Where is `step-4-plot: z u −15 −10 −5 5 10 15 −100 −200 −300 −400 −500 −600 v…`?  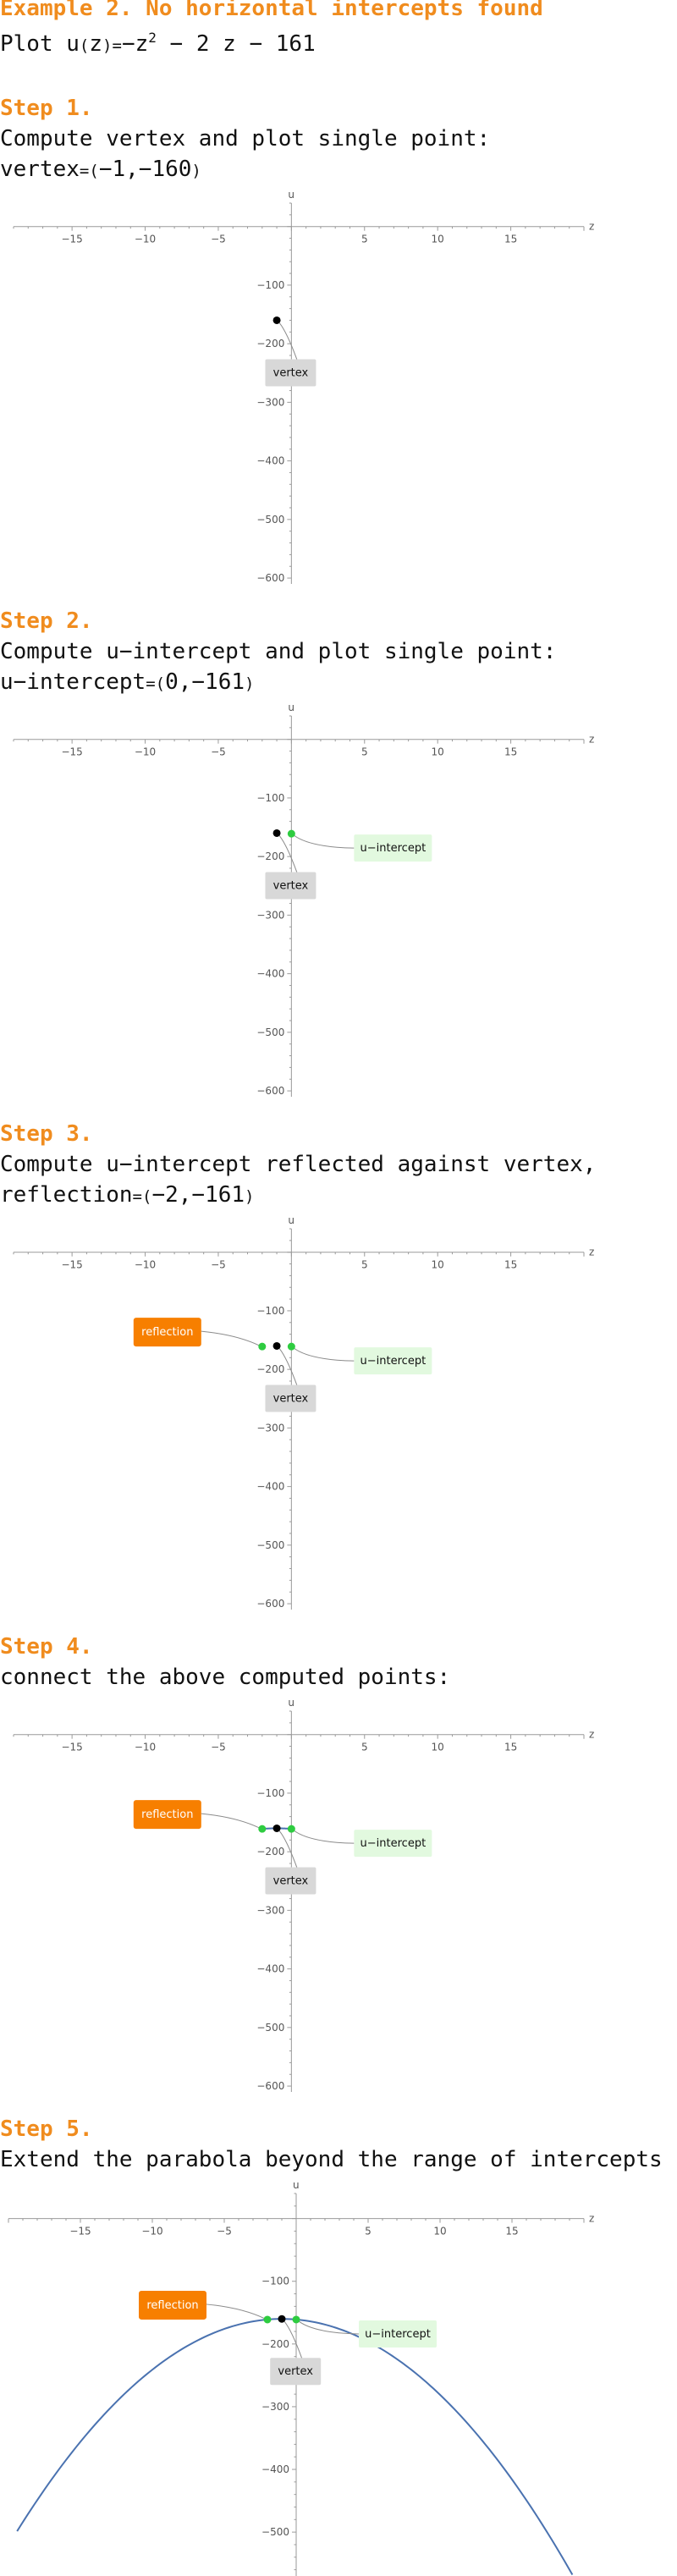 step-4-plot: z u −15 −10 −5 5 10 15 −100 −200 −300 −400 −500 −600 v… is located at coordinates (303, 1894).